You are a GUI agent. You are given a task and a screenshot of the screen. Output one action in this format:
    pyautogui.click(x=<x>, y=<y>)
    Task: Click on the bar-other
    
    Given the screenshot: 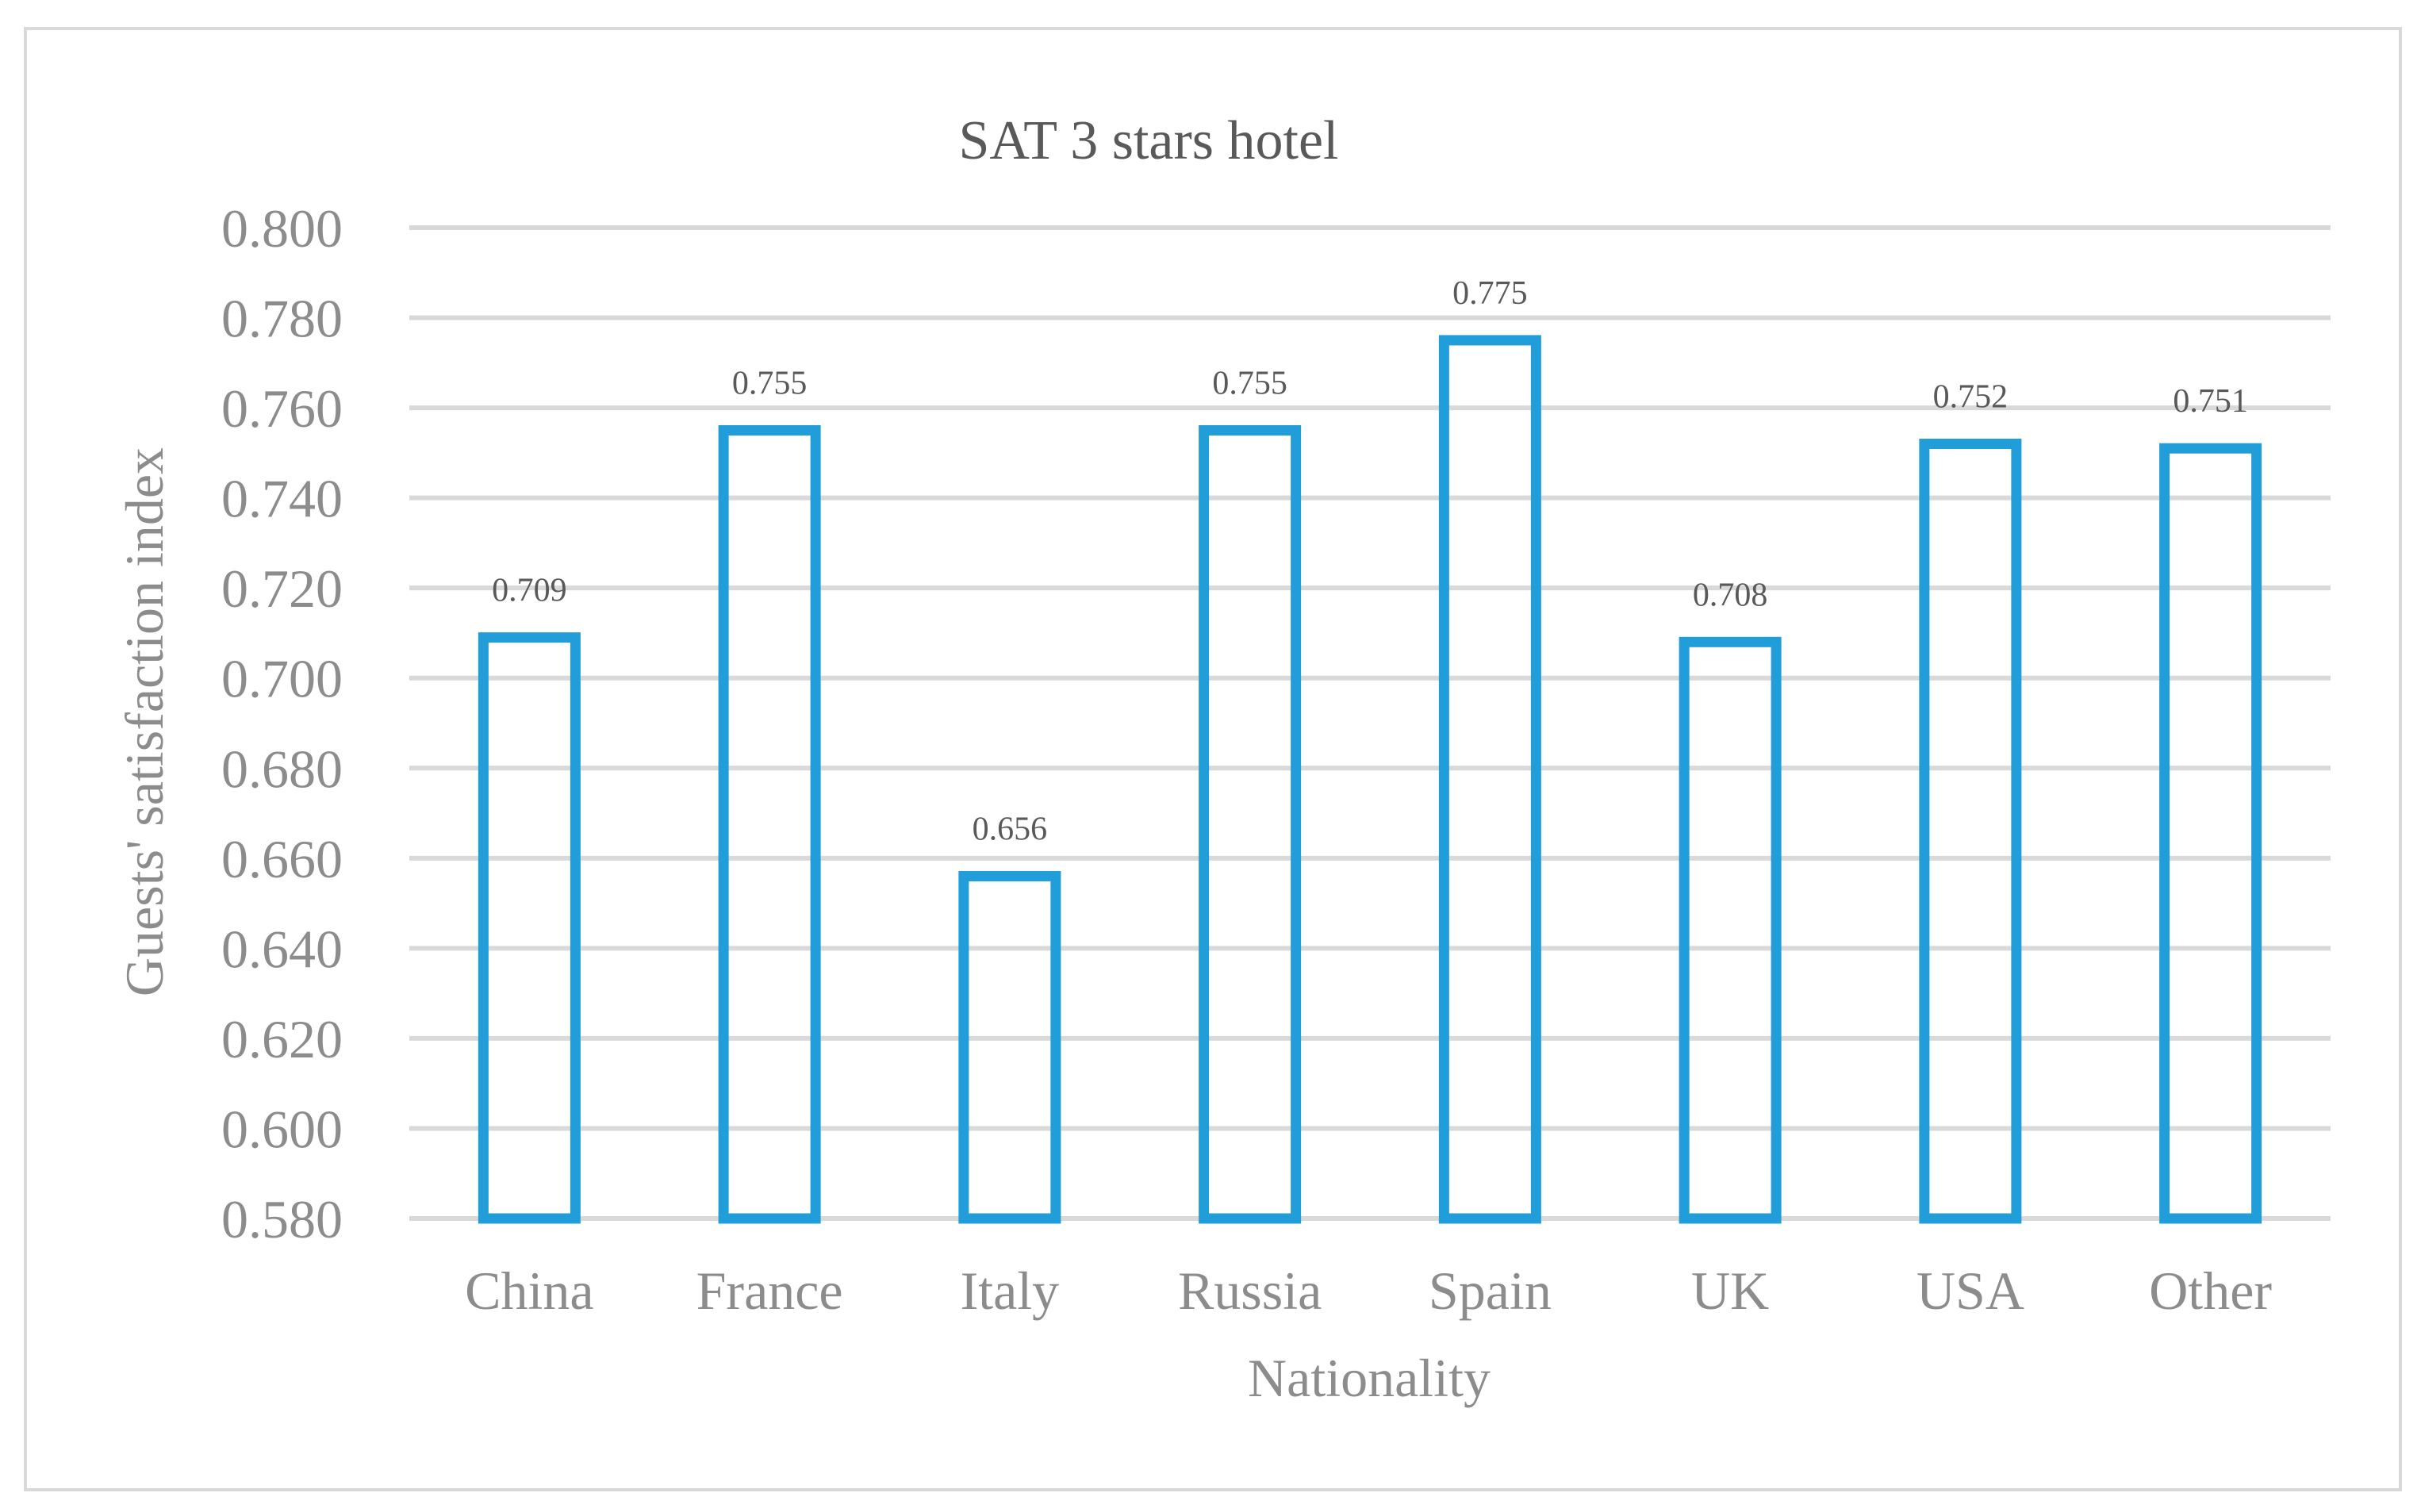 What is the action you would take?
    pyautogui.click(x=2211, y=834)
    